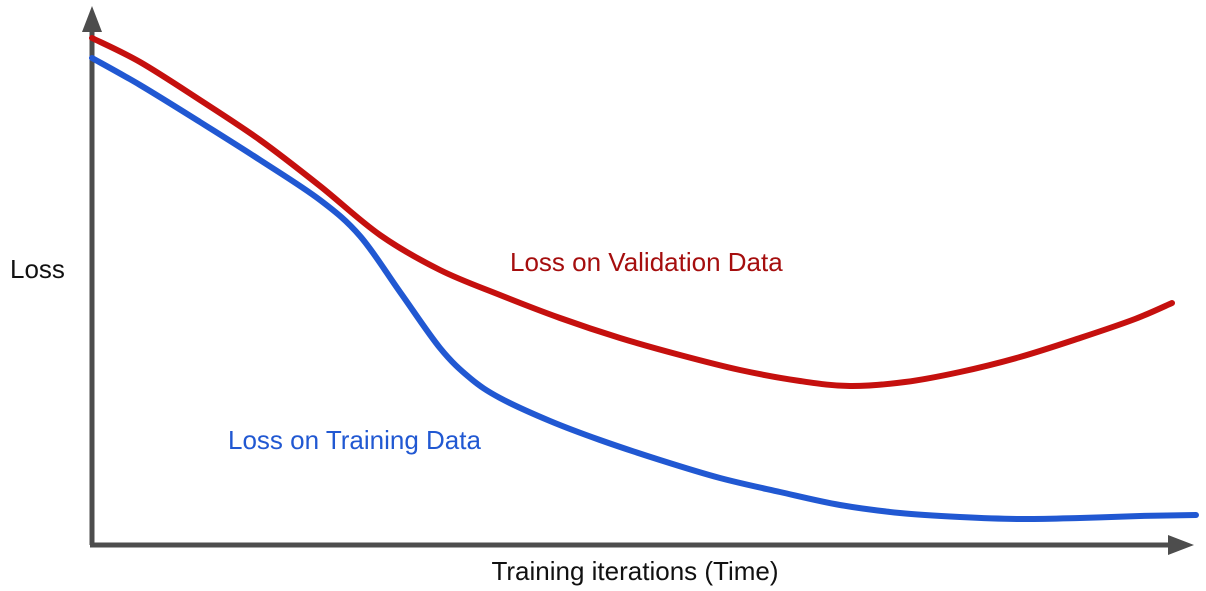 This screenshot has height=591, width=1206. Describe the element at coordinates (1181, 545) in the screenshot. I see `x-axis-arrow-icon` at that location.